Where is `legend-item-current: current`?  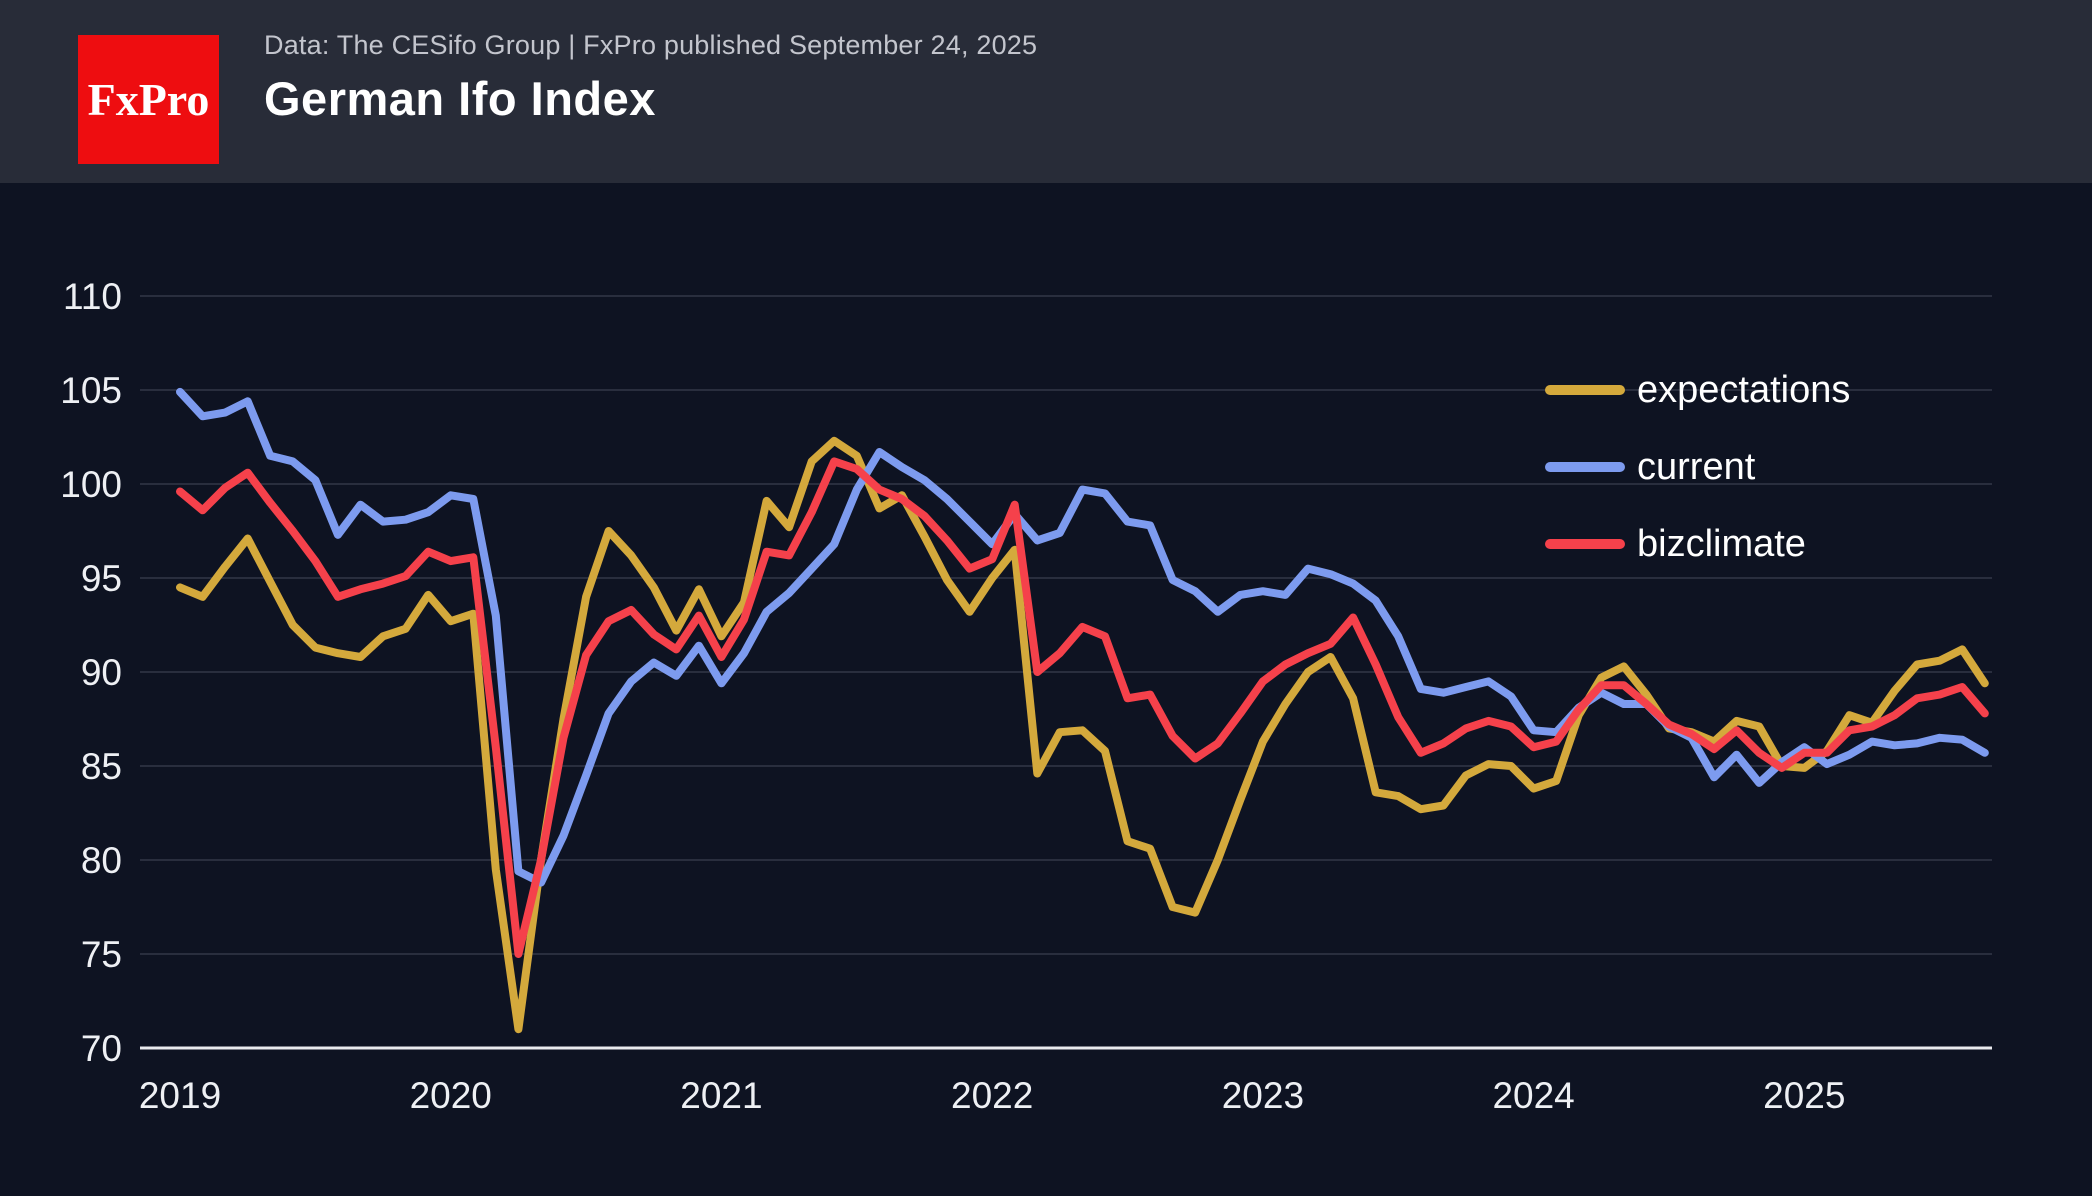
legend-item-current: current is located at coordinates (1697, 467).